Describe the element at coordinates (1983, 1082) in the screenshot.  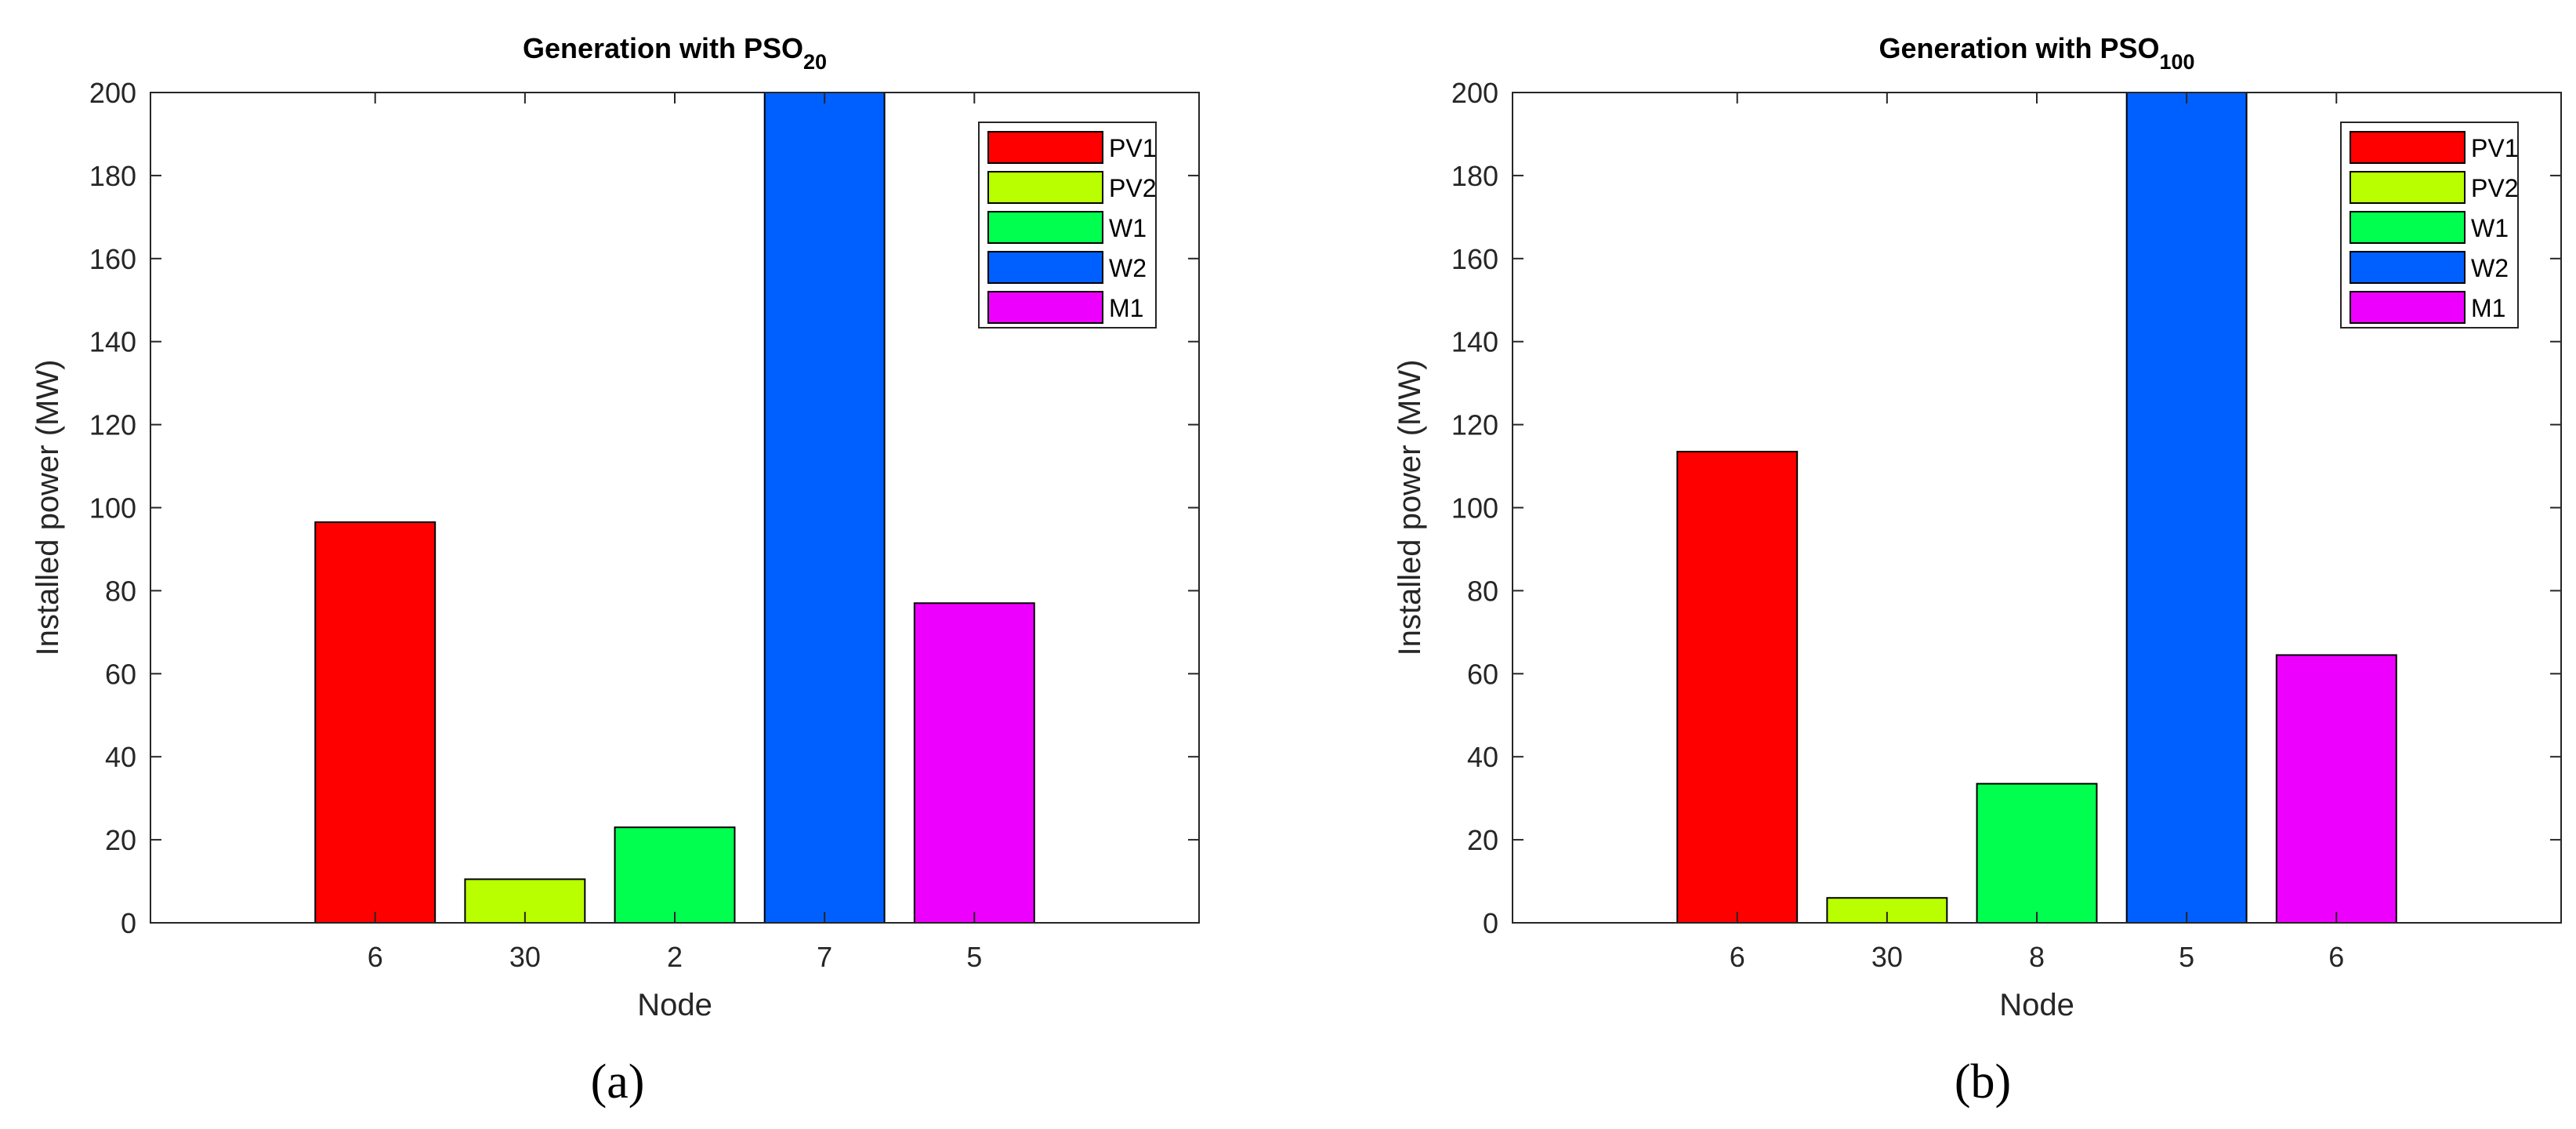
I see `panel-label: (b)` at that location.